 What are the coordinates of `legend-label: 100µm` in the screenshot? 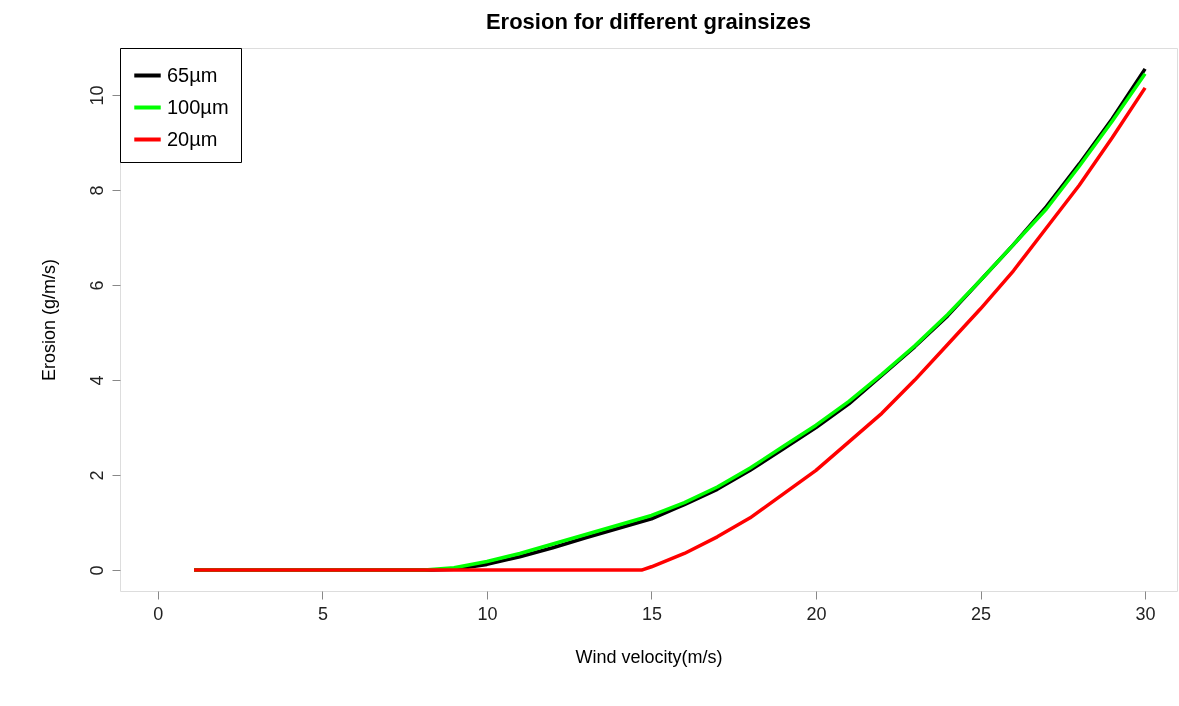 It's located at (198, 106).